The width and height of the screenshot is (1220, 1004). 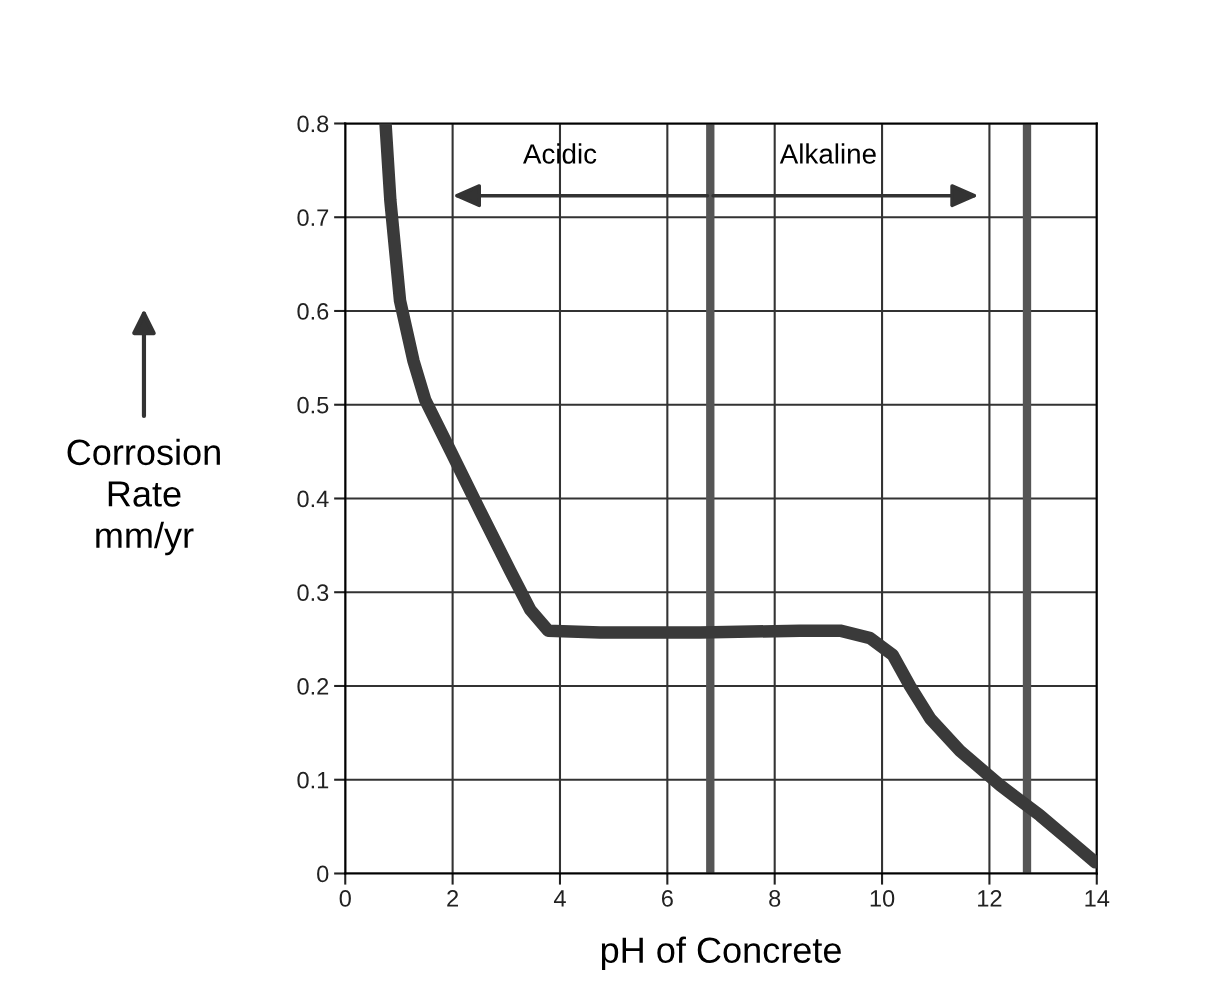 I want to click on y-tick-label: 0.2, so click(x=313, y=686).